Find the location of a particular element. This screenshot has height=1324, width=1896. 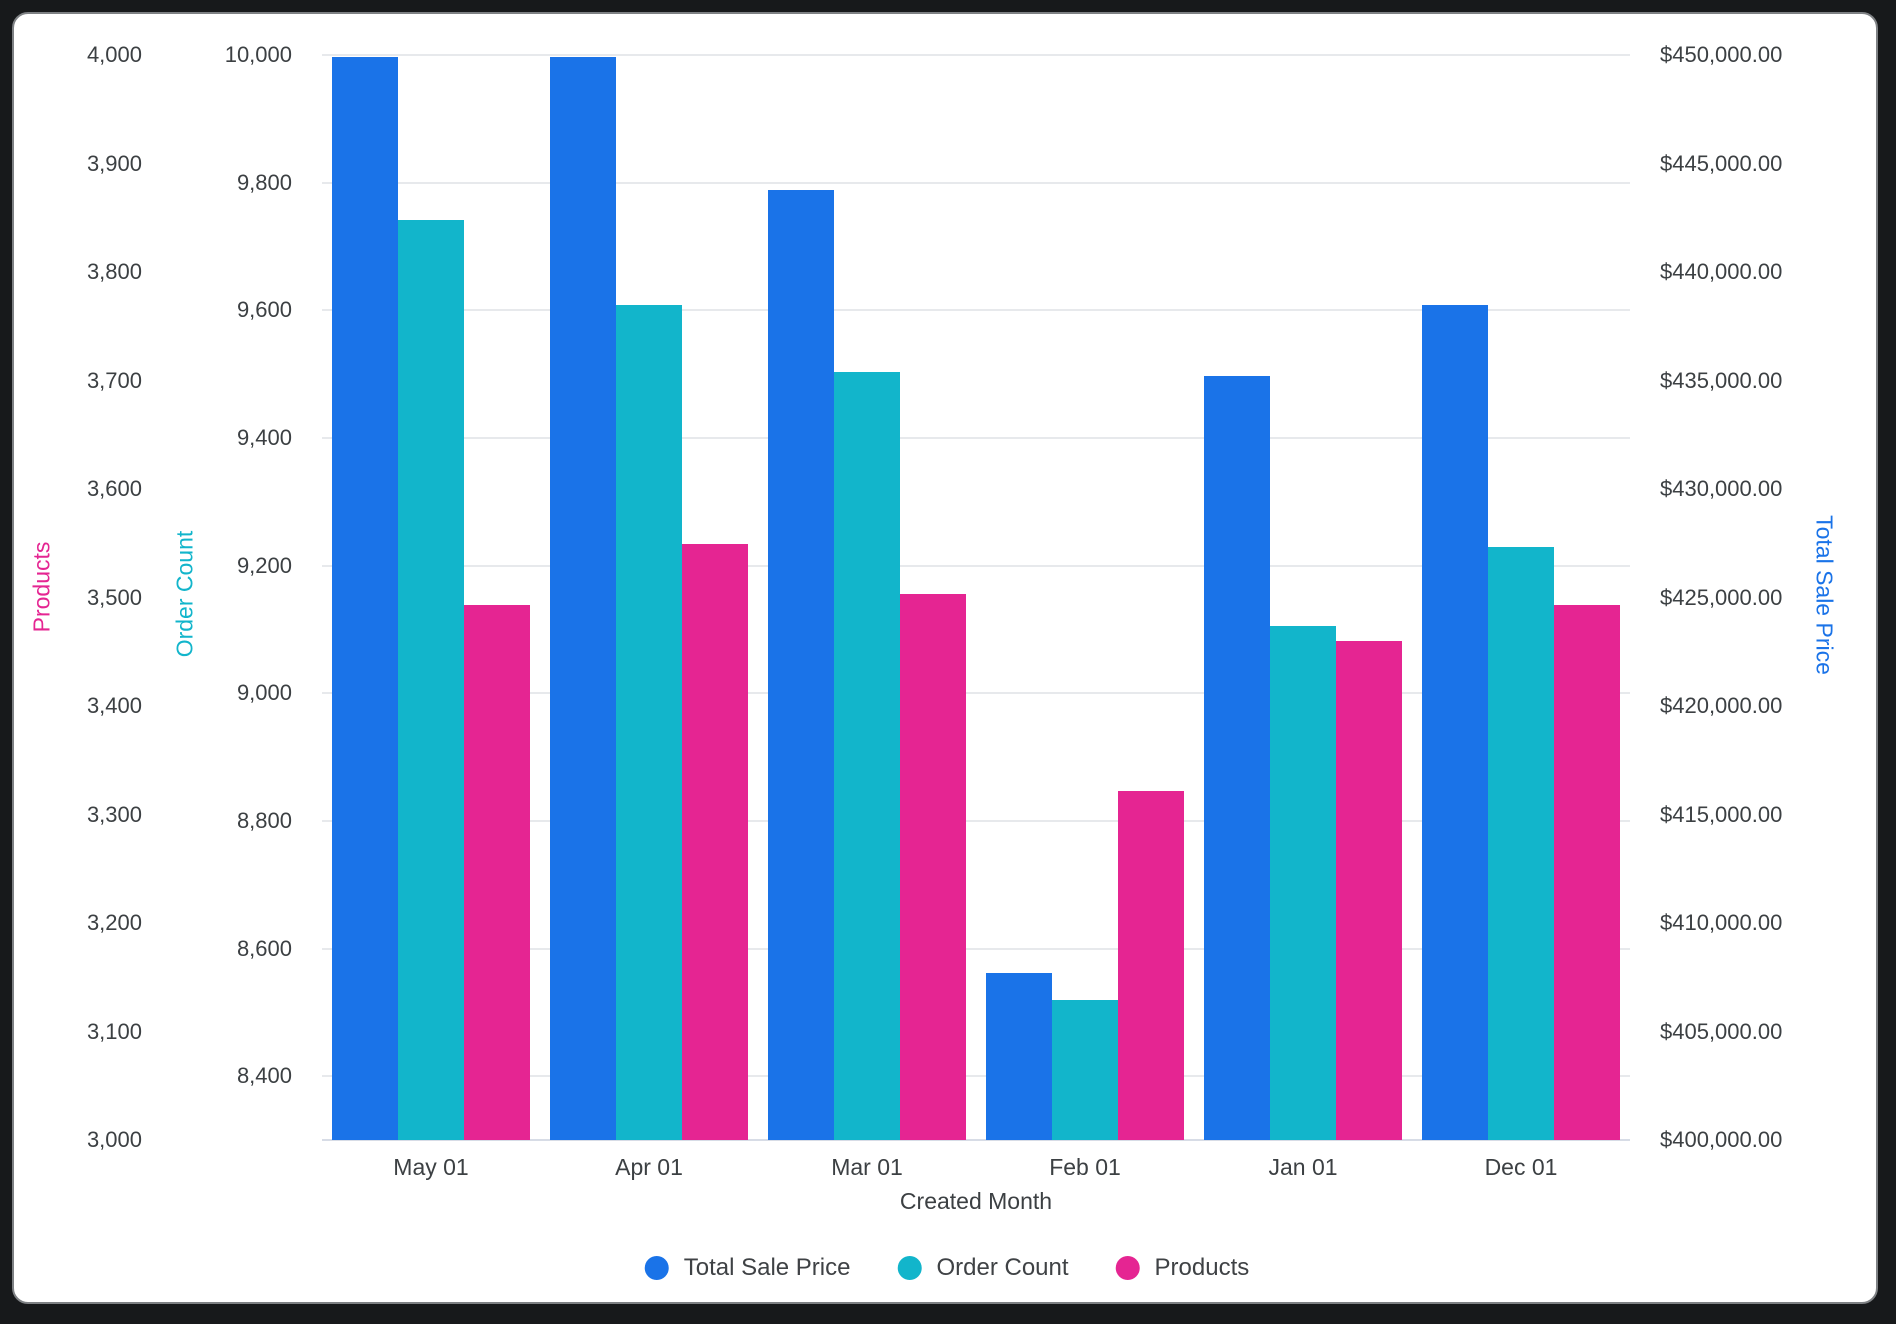

x-axis-title: Created Month is located at coordinates (976, 1201).